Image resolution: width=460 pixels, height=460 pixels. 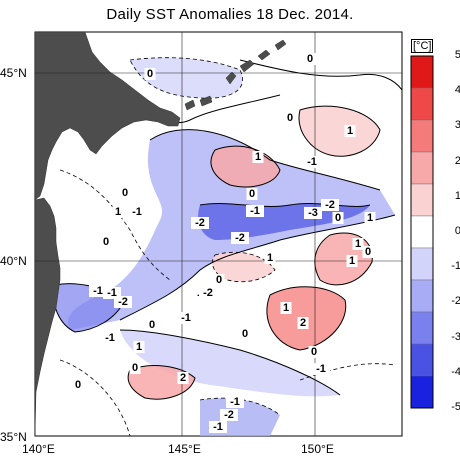 I want to click on colorbar-tick-label: -2, so click(x=455, y=301).